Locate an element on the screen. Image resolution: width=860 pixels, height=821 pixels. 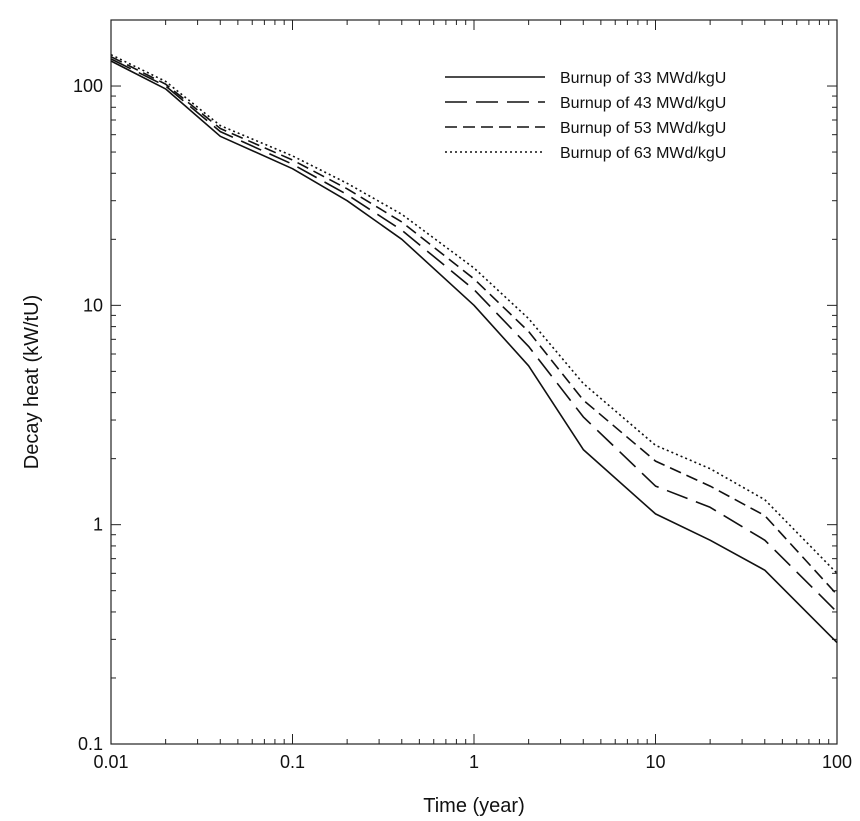
x-axis-title: Time (year) is located at coordinates (473, 806).